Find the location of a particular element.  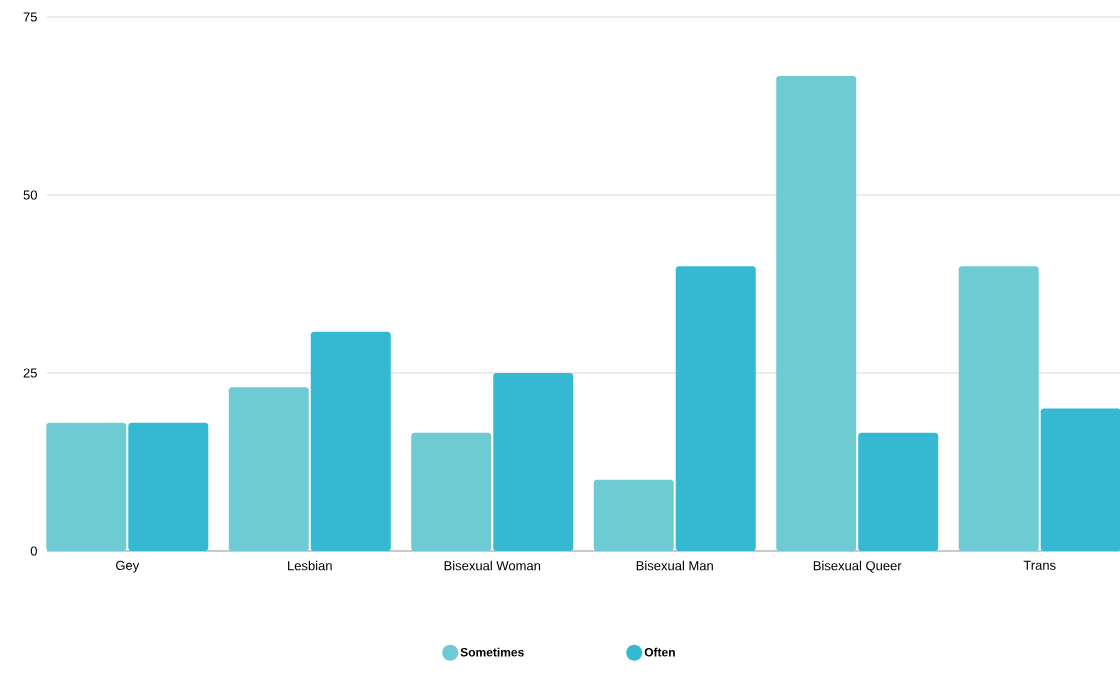

y-tick-label: 50 is located at coordinates (30, 195).